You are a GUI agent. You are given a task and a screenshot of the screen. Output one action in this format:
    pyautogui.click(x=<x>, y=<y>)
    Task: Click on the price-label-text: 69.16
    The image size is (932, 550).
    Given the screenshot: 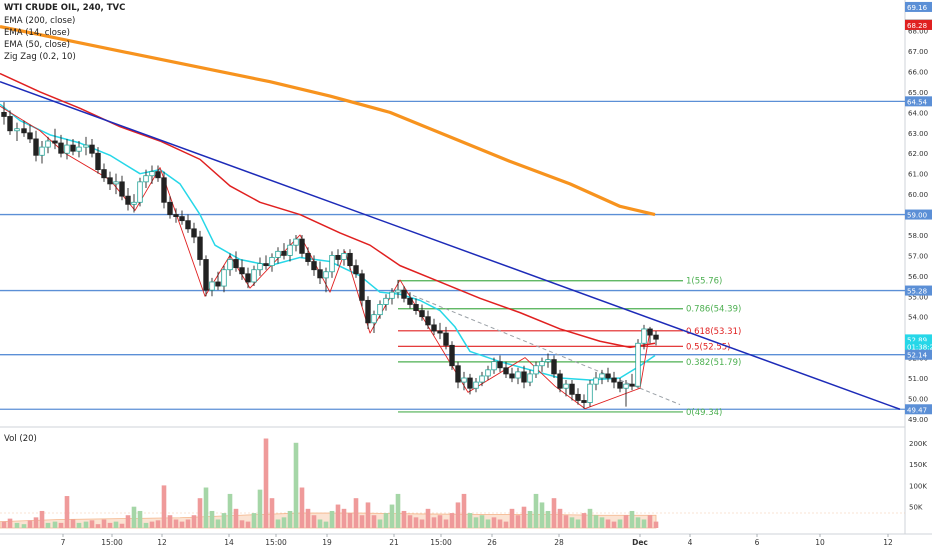 What is the action you would take?
    pyautogui.click(x=917, y=8)
    